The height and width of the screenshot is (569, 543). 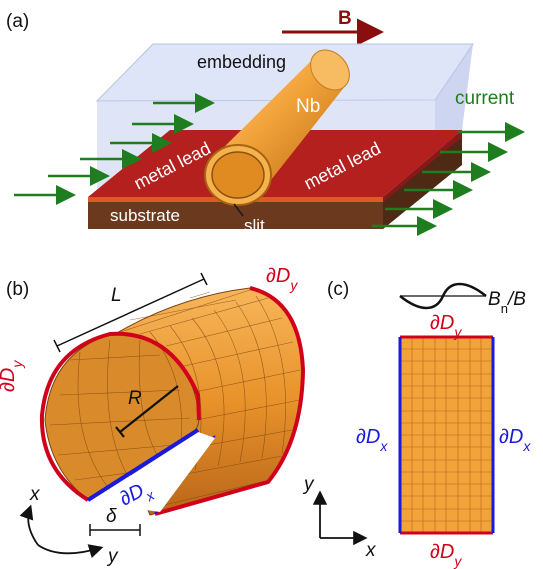 I want to click on edge-label-y-left: ∂Dy, so click(x=12, y=376).